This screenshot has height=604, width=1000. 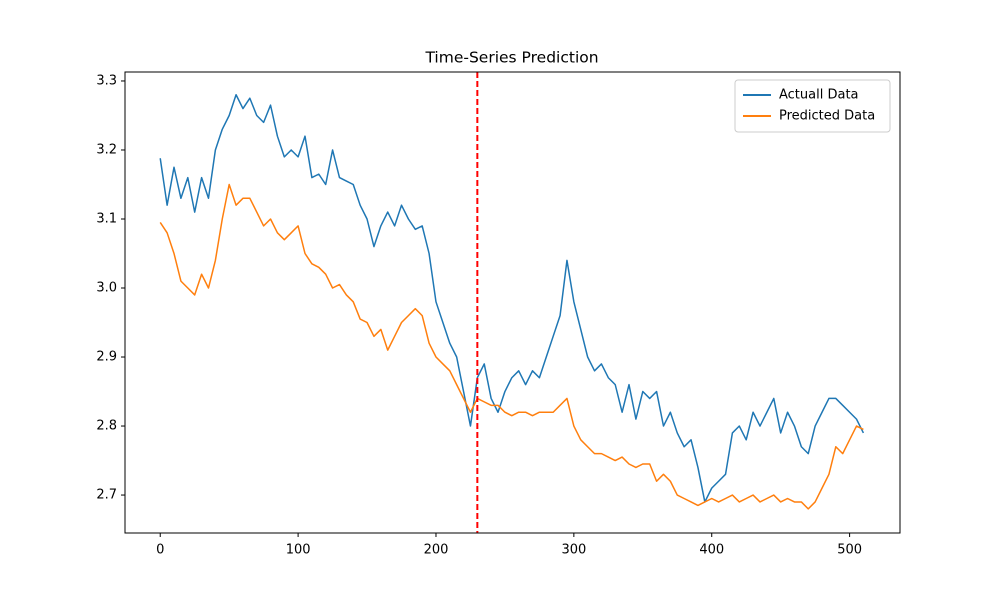 I want to click on y-tick-label: 3.1, so click(x=106, y=218).